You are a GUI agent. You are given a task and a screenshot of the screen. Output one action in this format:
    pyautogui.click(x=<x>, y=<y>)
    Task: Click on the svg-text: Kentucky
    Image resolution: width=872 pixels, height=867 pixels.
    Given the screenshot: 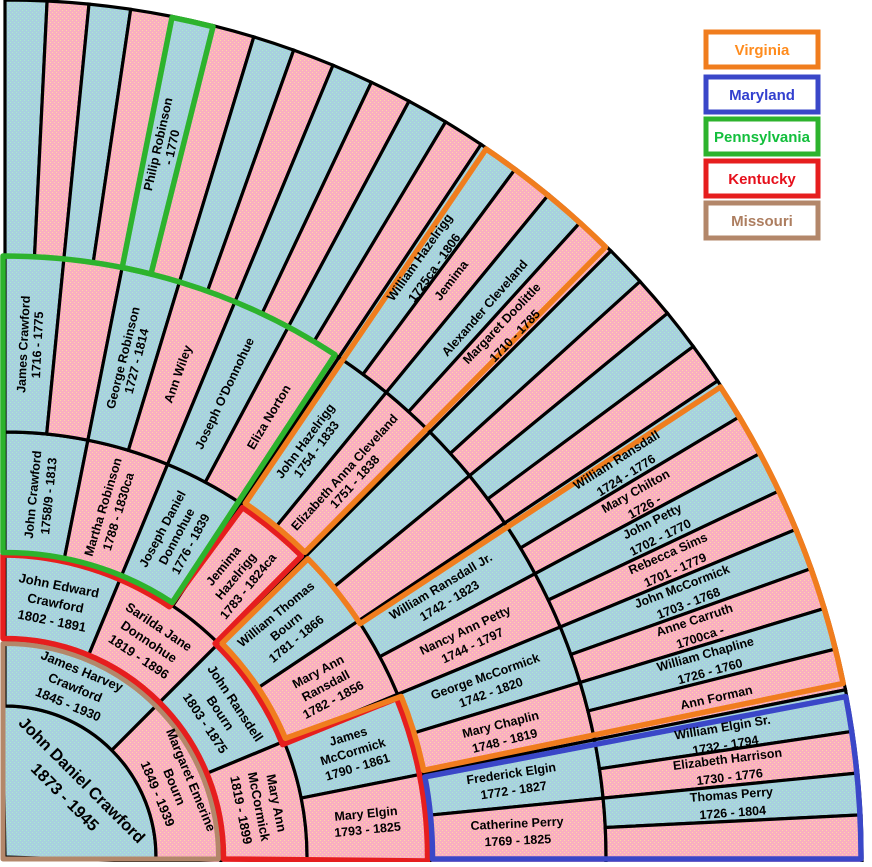 What is the action you would take?
    pyautogui.click(x=762, y=179)
    